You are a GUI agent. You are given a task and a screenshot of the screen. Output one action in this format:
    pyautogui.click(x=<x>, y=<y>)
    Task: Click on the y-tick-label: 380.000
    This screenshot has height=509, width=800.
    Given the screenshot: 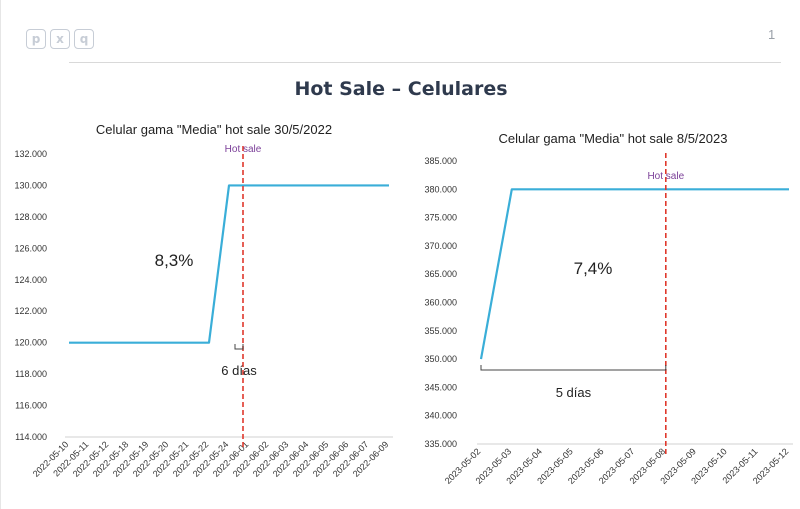 What is the action you would take?
    pyautogui.click(x=440, y=189)
    